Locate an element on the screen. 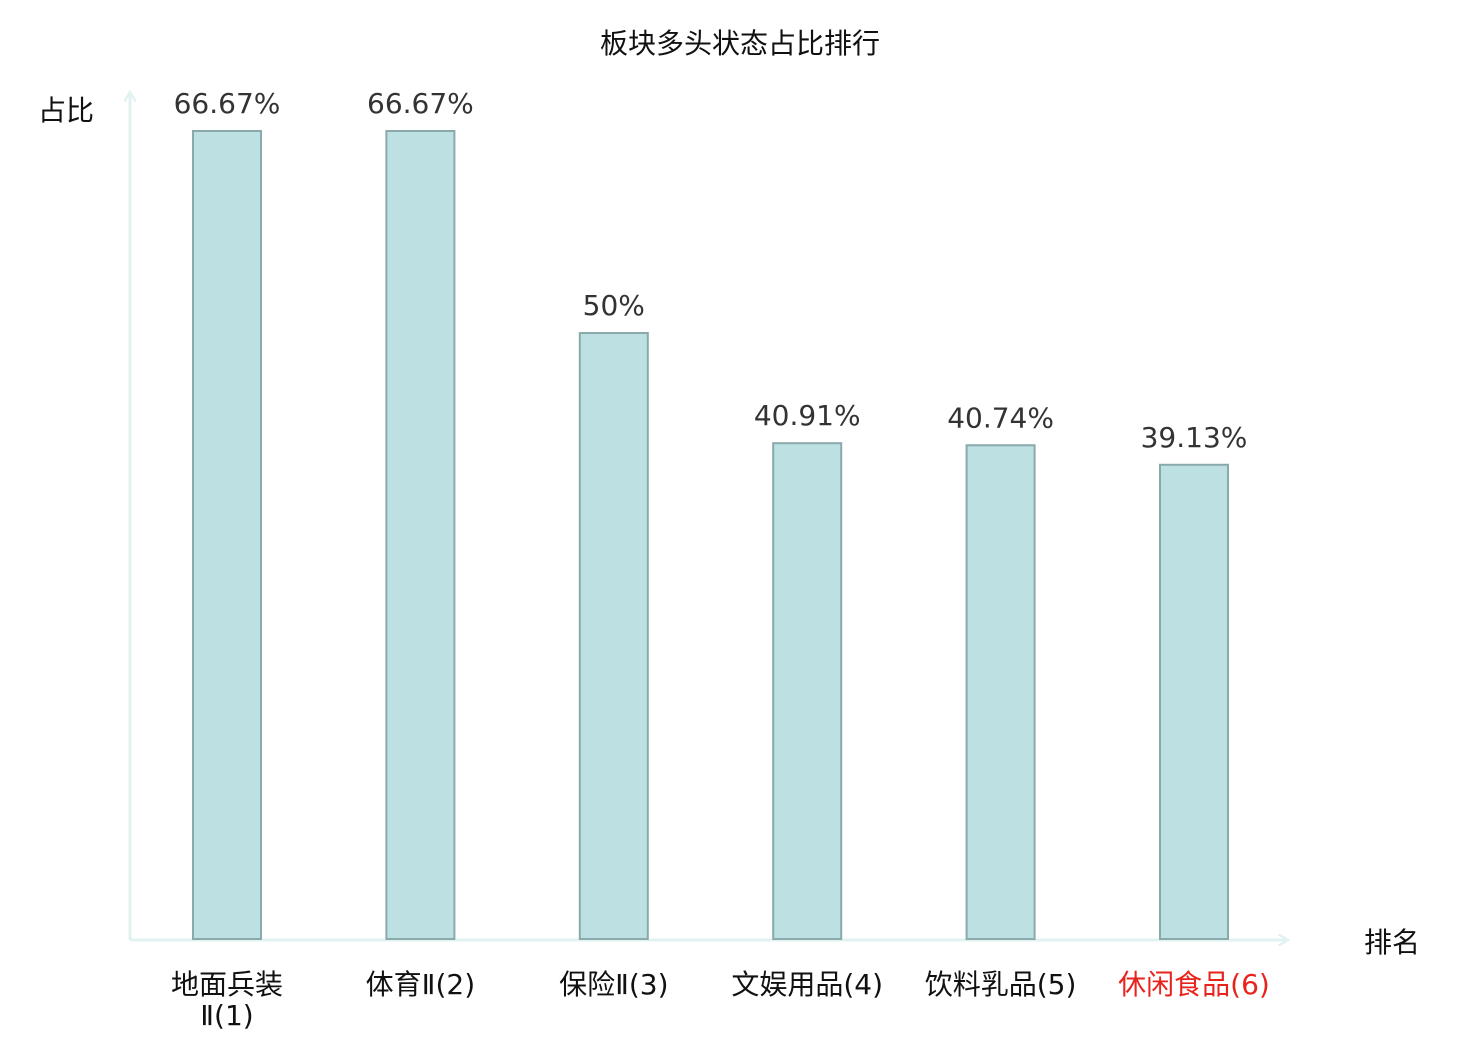  value-label-1: 66.67% is located at coordinates (227, 103).